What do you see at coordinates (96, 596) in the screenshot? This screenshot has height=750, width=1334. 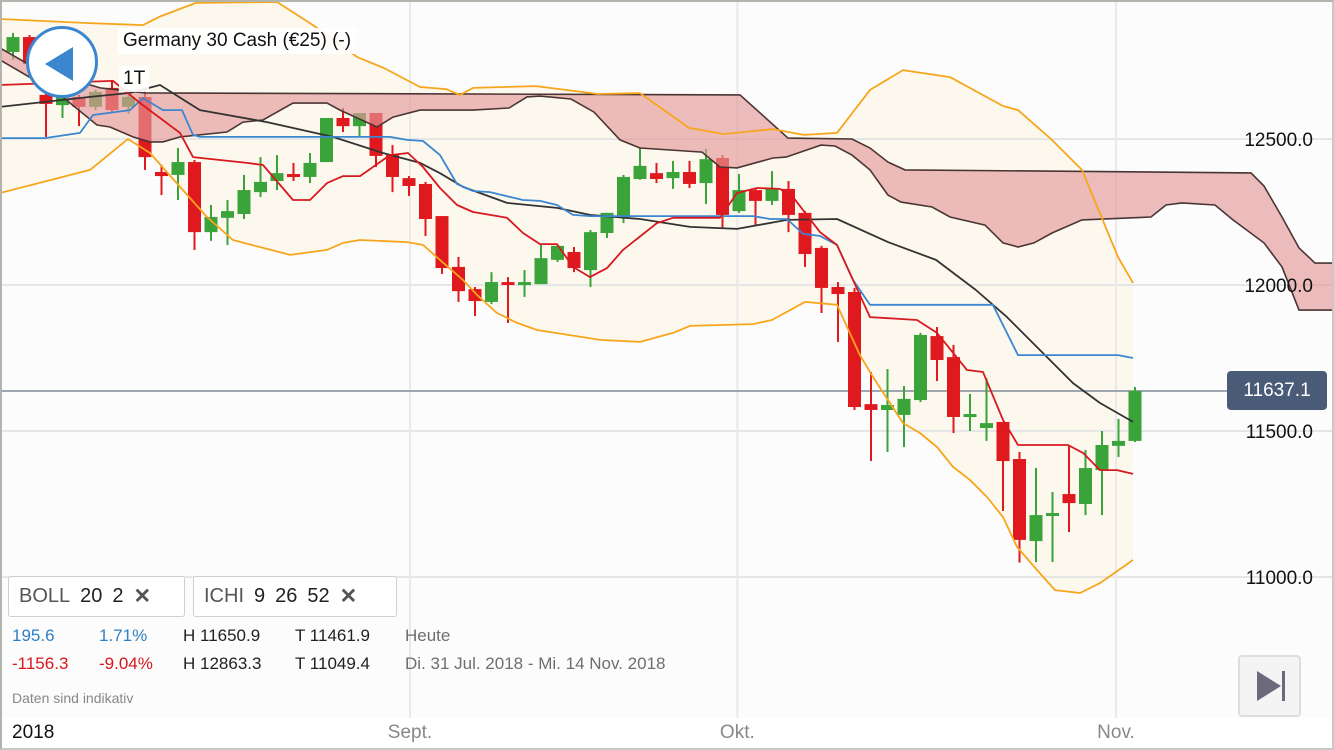 I see `indicator-chip-boll: BOLL 20 2 ✕` at bounding box center [96, 596].